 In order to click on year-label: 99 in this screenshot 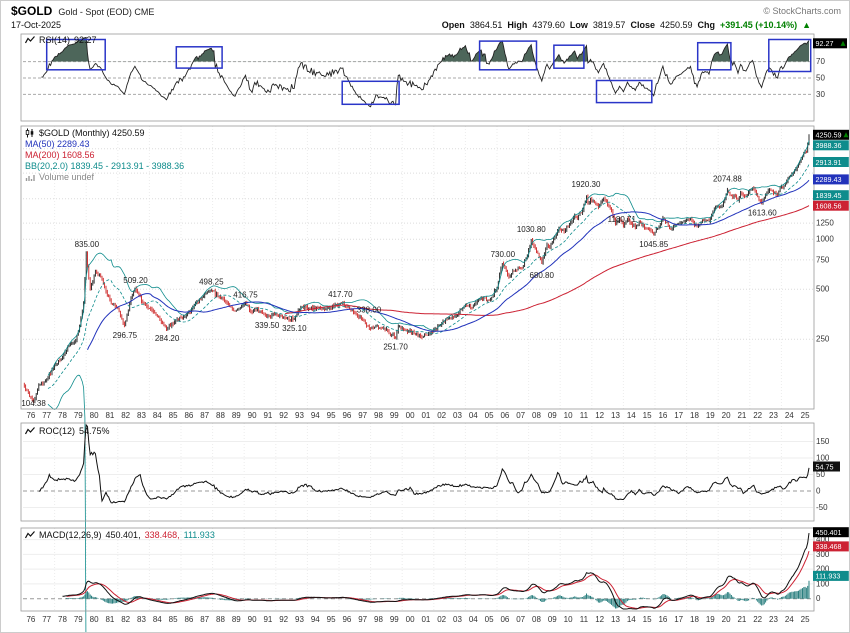, I will do `click(394, 619)`.